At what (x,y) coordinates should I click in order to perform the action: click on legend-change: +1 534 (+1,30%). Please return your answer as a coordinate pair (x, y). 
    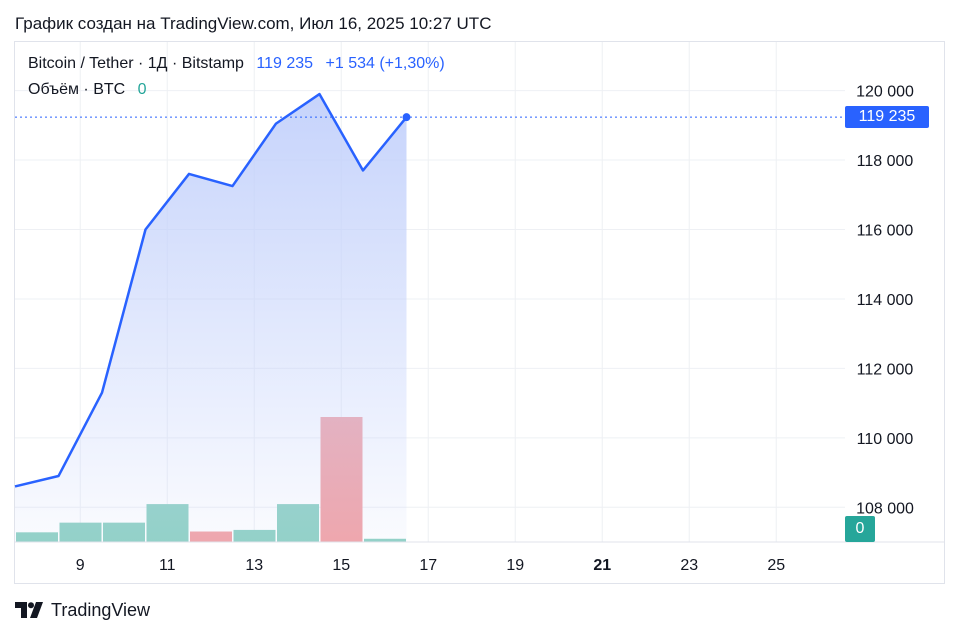
    Looking at the image, I should click on (385, 63).